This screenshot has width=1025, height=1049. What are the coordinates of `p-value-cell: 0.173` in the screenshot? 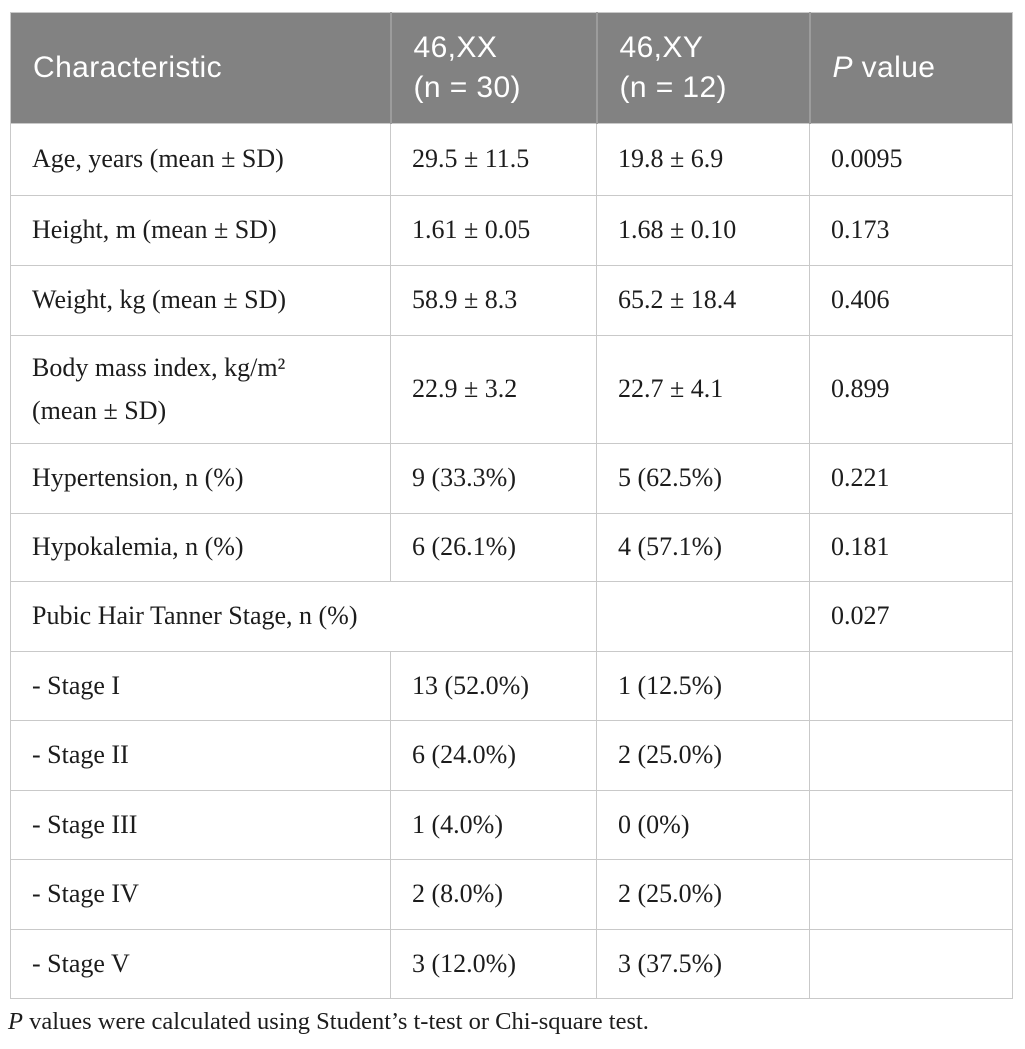 It's located at (911, 230).